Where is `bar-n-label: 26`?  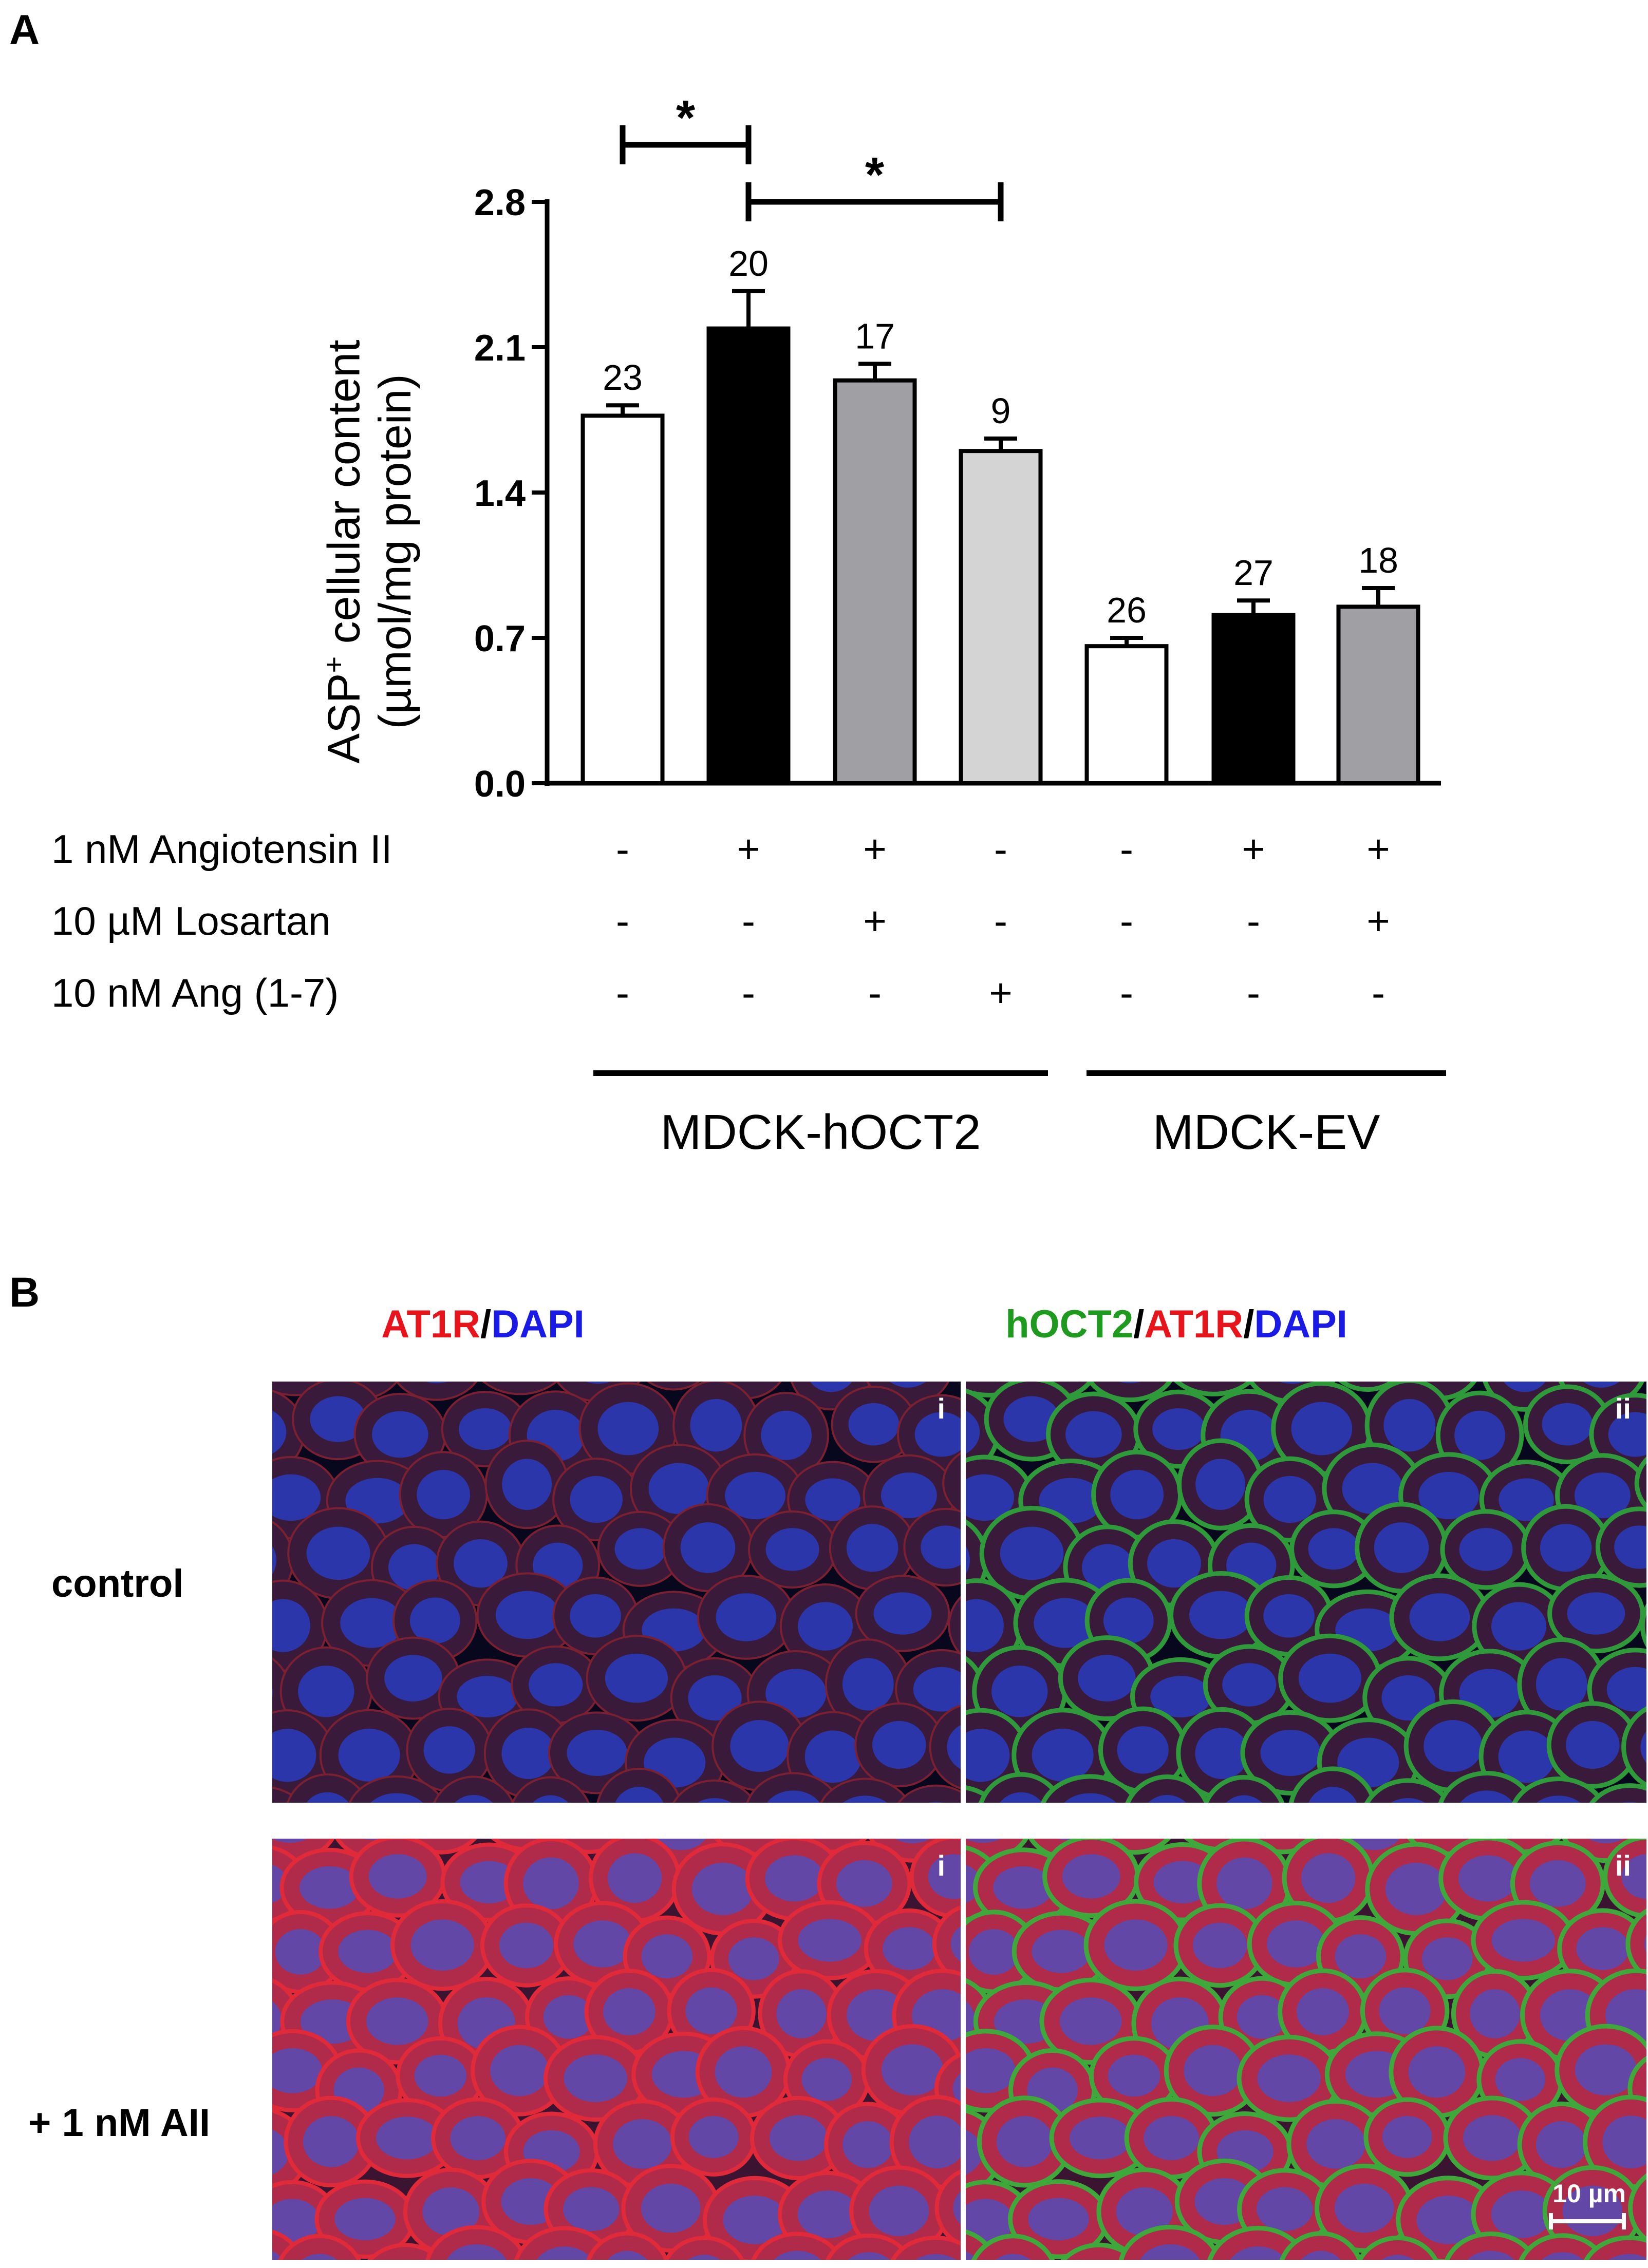 bar-n-label: 26 is located at coordinates (1127, 610).